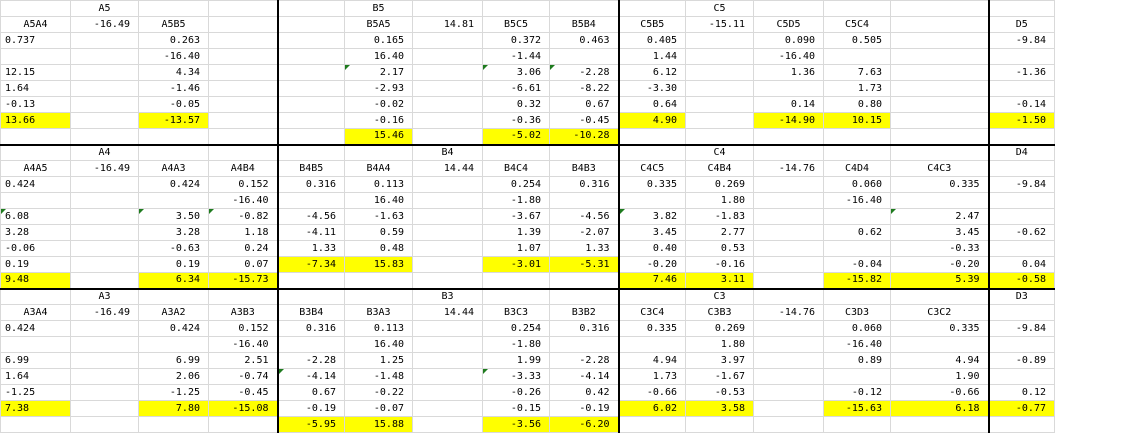 This screenshot has width=1128, height=433. I want to click on sheet-cell: B3, so click(447, 296).